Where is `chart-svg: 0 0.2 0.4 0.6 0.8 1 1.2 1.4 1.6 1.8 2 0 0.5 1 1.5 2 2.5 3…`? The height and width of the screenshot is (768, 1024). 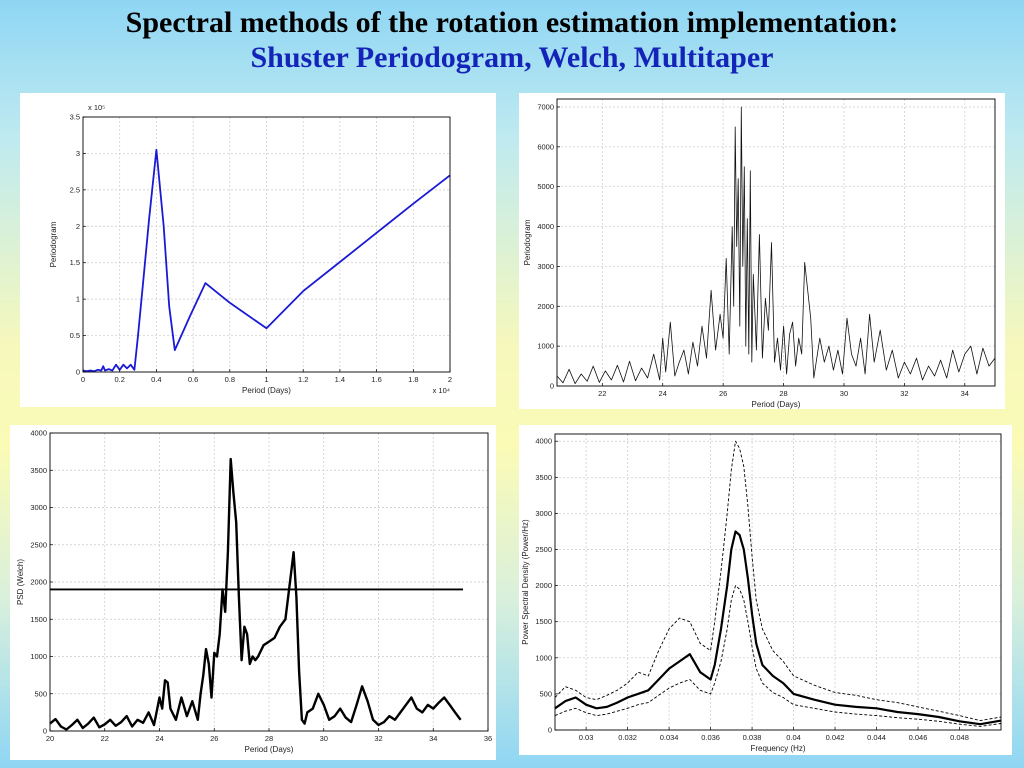 chart-svg: 0 0.2 0.4 0.6 0.8 1 1.2 1.4 1.6 1.8 2 0 0.5 1 1.5 2 2.5 3… is located at coordinates (250, 249).